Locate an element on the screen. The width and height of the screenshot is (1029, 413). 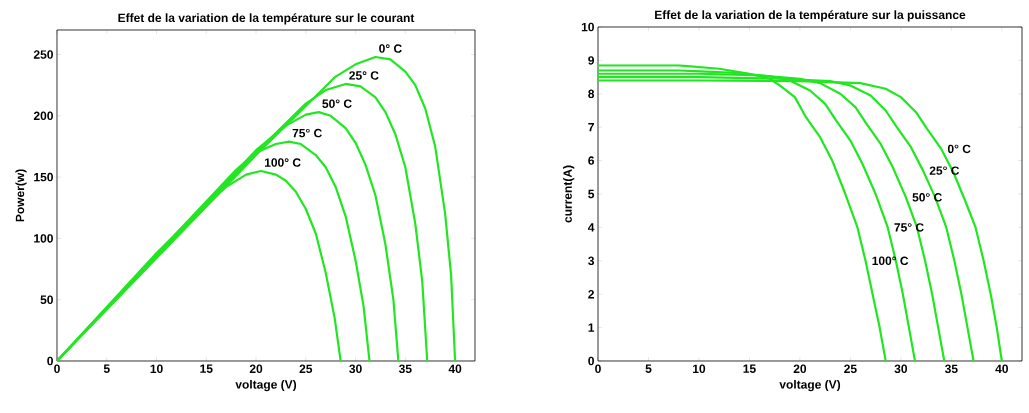
y-tick-label: 200 is located at coordinates (43, 116).